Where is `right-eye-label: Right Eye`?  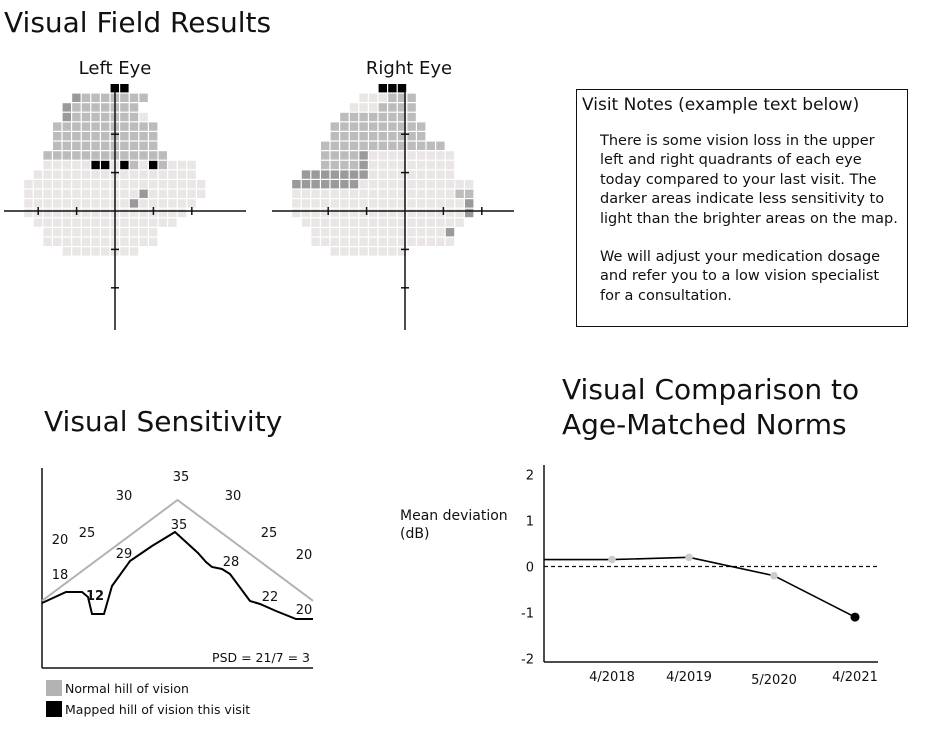 right-eye-label: Right Eye is located at coordinates (409, 68).